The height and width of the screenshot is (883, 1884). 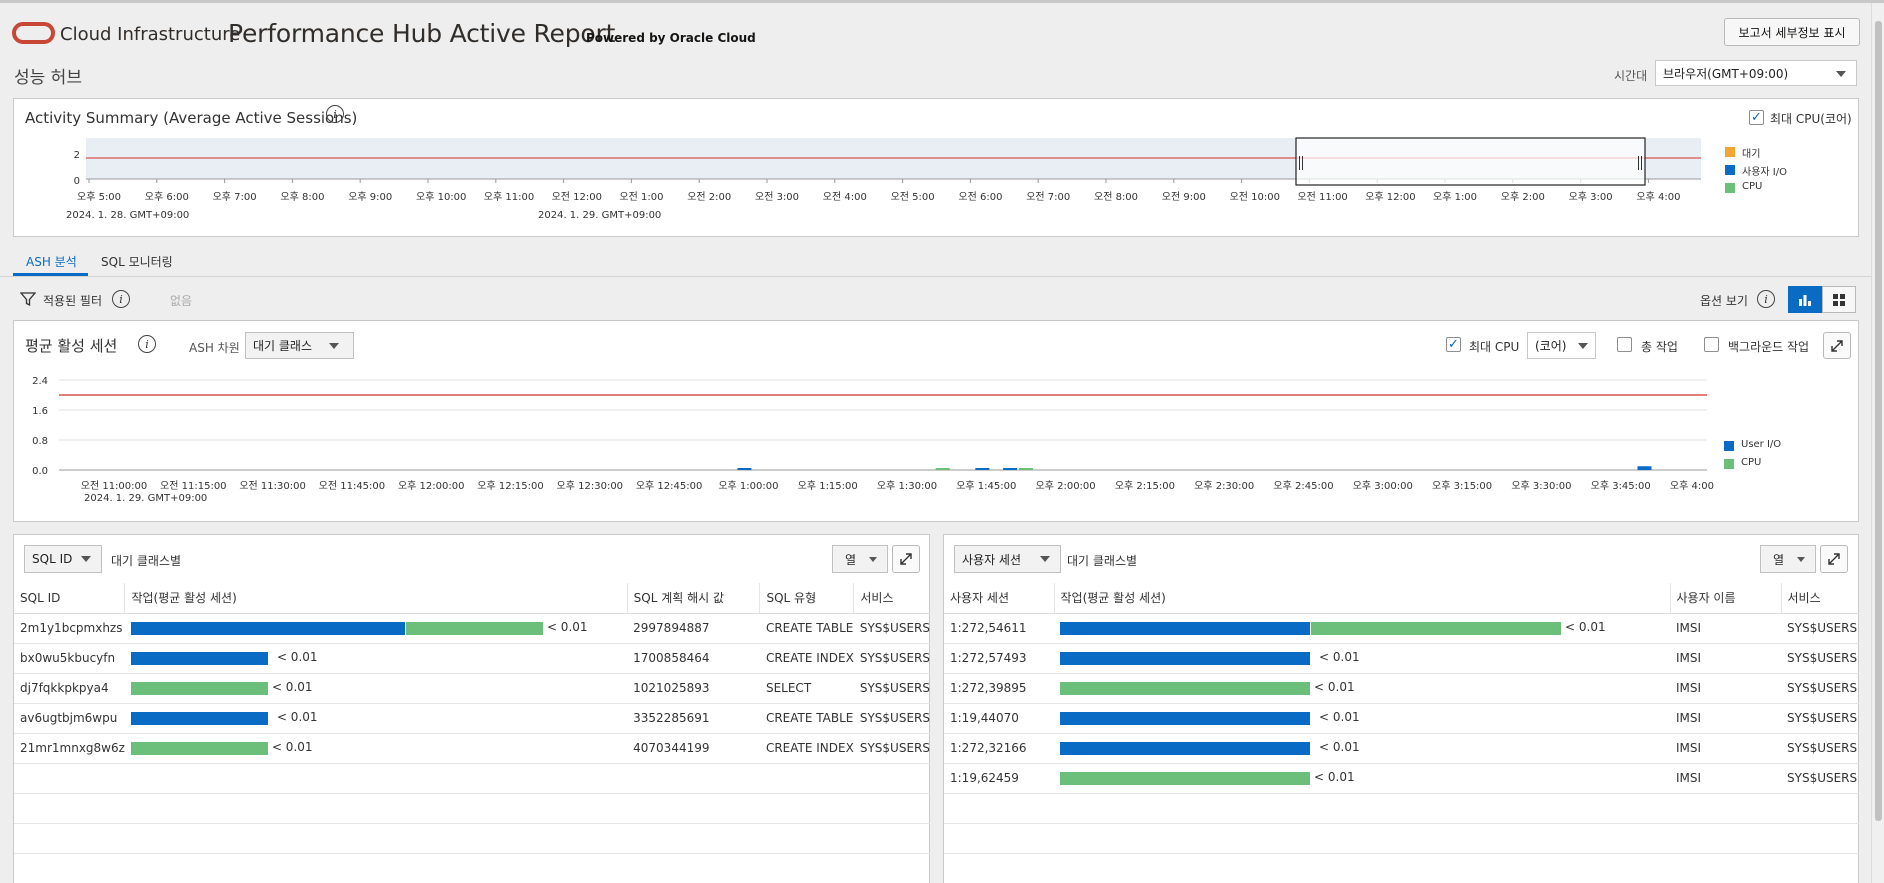 I want to click on session-columns-button: 열, so click(x=1788, y=559).